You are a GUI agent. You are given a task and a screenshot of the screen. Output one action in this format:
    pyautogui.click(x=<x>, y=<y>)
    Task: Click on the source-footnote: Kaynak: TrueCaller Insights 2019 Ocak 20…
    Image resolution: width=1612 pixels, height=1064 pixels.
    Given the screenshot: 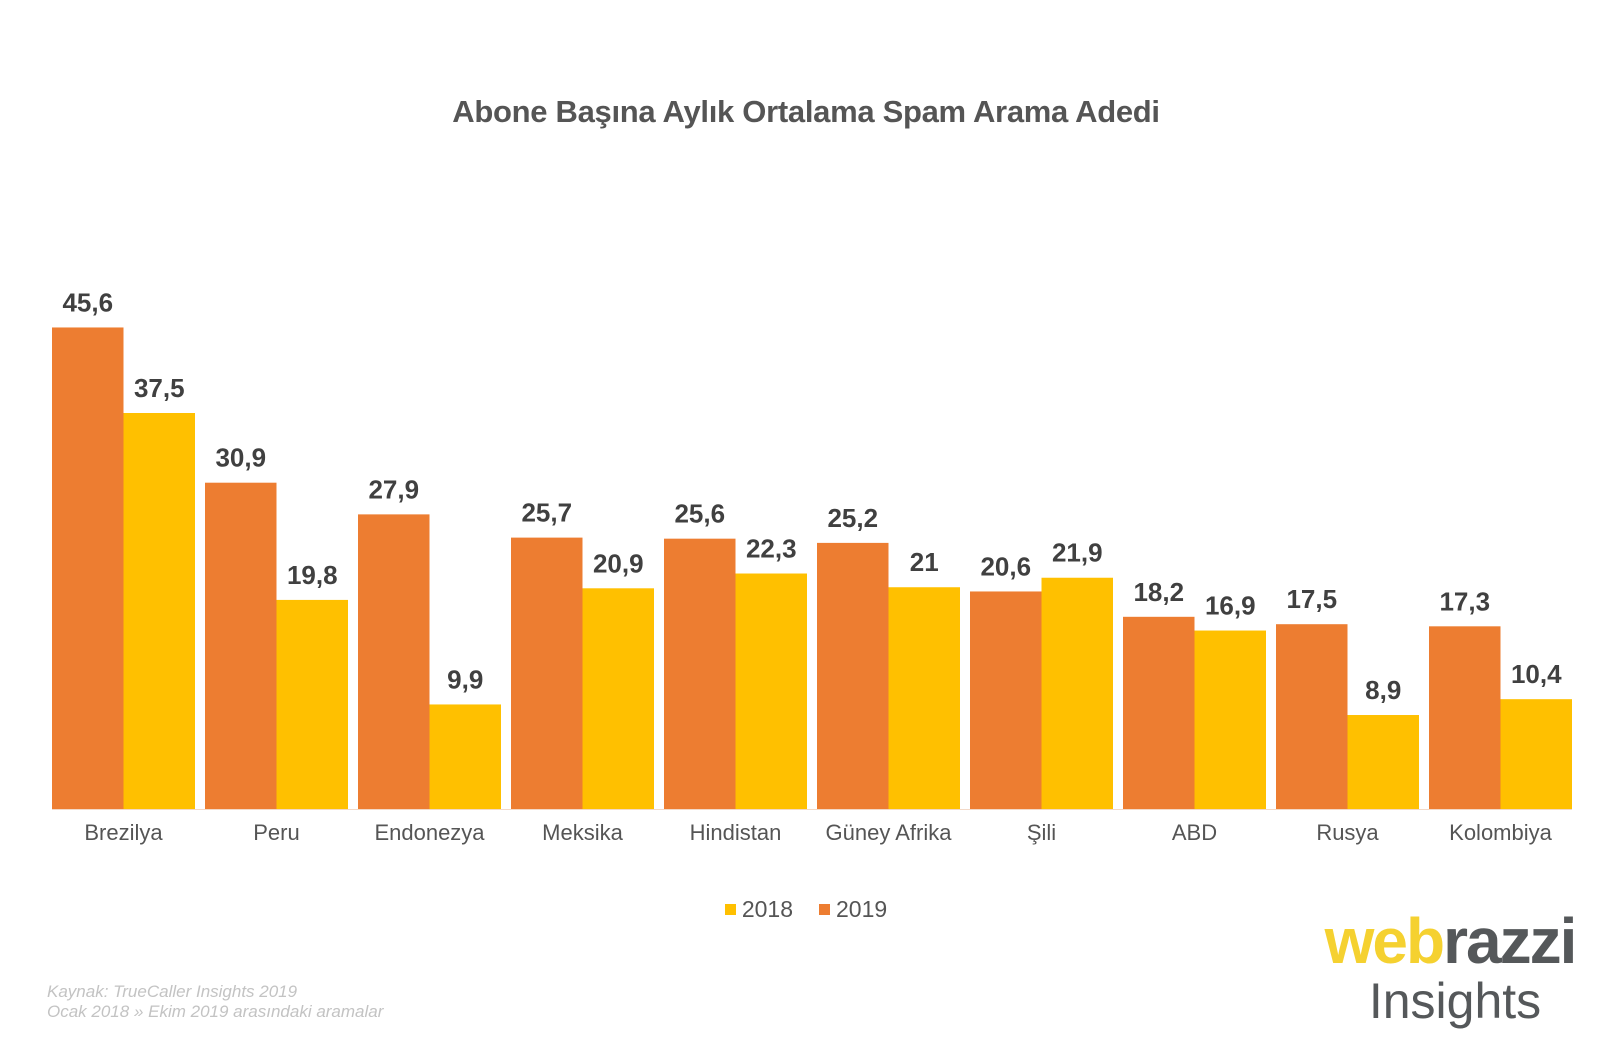 What is the action you would take?
    pyautogui.click(x=215, y=1002)
    